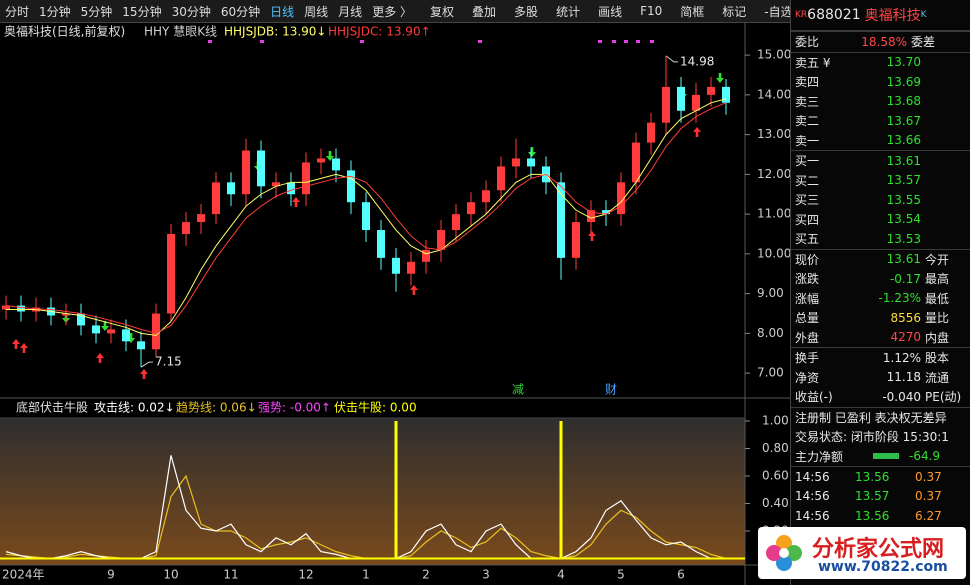 The height and width of the screenshot is (585, 970). What do you see at coordinates (568, 11) in the screenshot?
I see `tool-button: 统计` at bounding box center [568, 11].